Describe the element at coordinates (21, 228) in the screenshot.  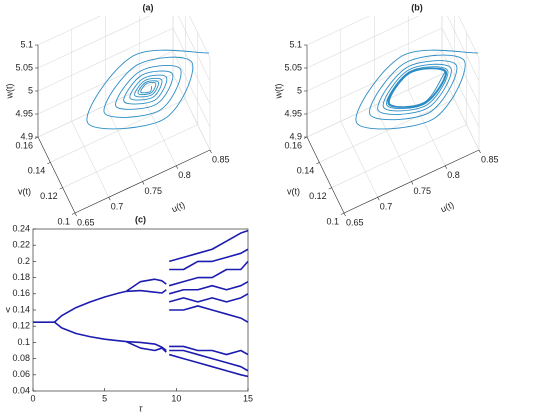
I see `y-tick-label: 0.24` at that location.